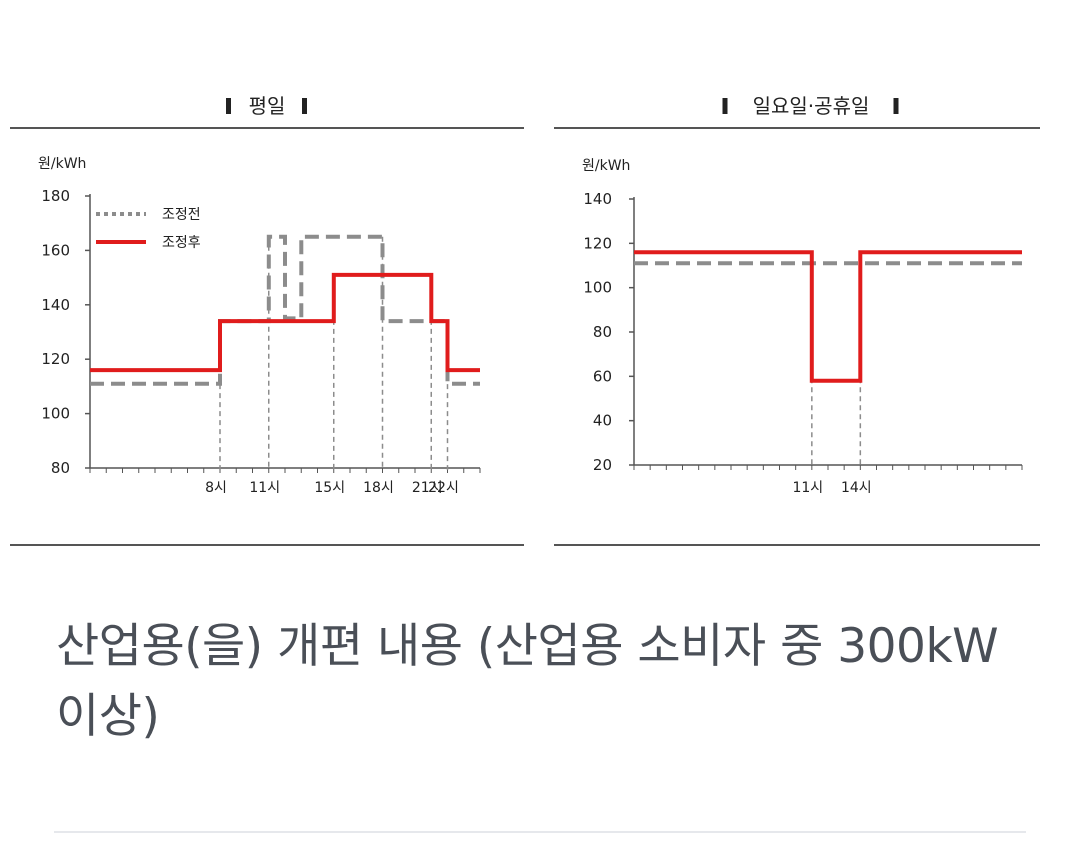  Describe the element at coordinates (378, 488) in the screenshot. I see `x-tick-label: 18시` at that location.